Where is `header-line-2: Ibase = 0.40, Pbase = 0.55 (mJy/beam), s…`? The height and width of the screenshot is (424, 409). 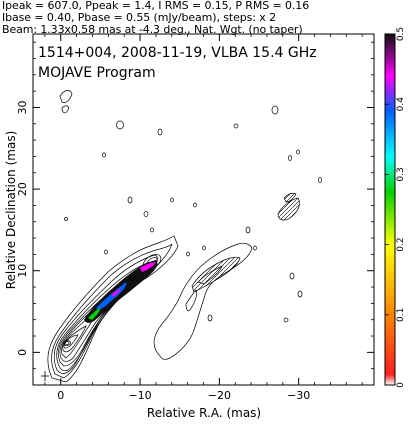 header-line-2: Ibase = 0.40, Pbase = 0.55 (mJy/beam), s… is located at coordinates (139, 17).